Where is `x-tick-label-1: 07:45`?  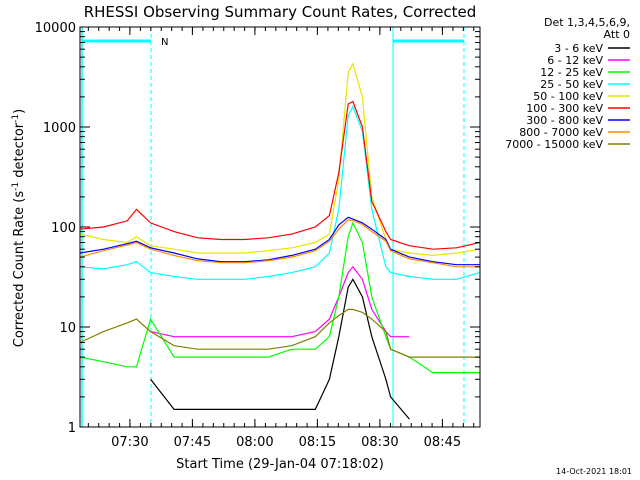 x-tick-label-1: 07:45 is located at coordinates (192, 442).